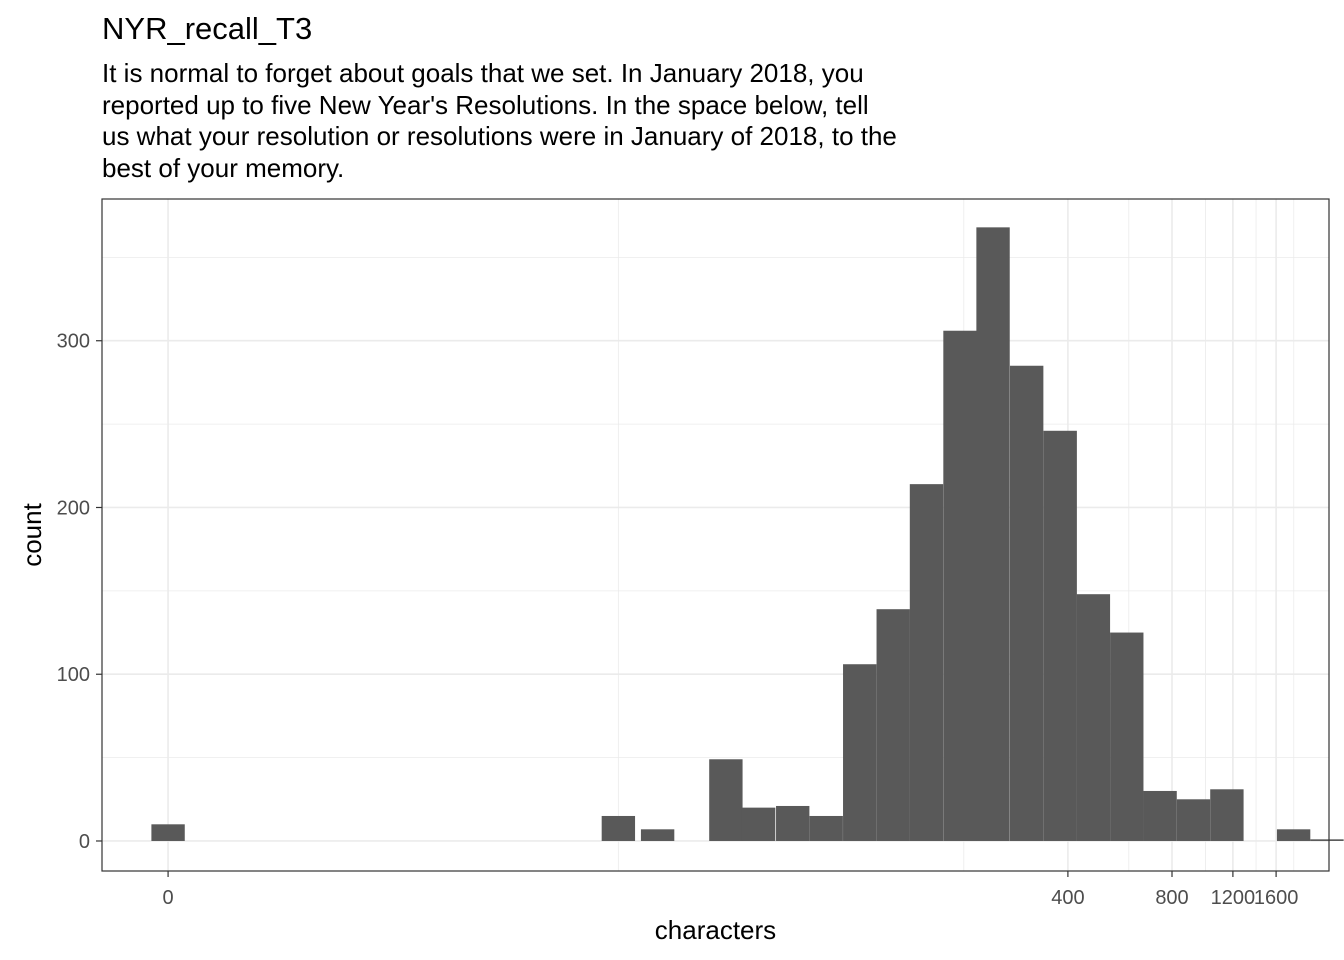 Image resolution: width=1344 pixels, height=960 pixels. I want to click on y-tick-label: 0, so click(84, 842).